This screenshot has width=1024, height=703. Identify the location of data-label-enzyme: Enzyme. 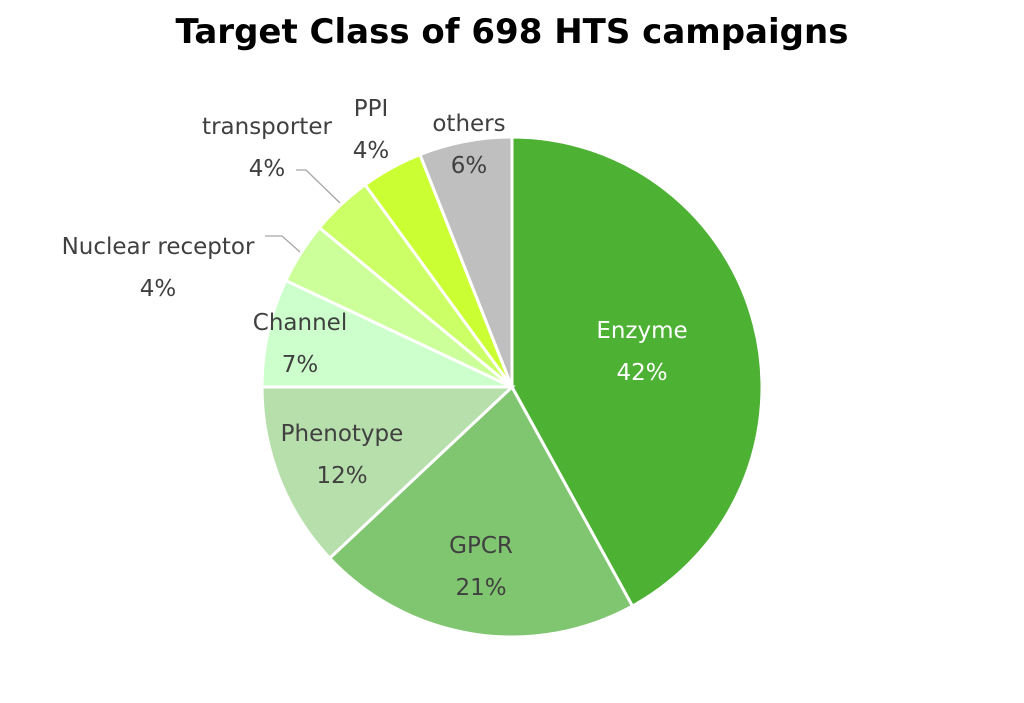
(641, 331).